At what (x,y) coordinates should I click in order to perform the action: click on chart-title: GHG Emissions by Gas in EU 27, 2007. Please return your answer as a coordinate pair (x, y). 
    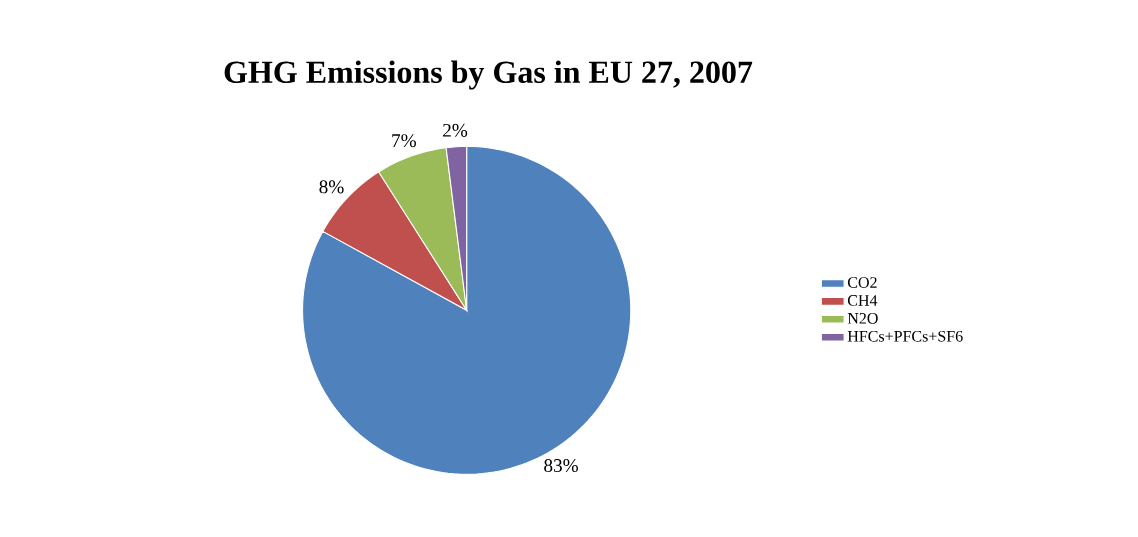
    Looking at the image, I should click on (488, 75).